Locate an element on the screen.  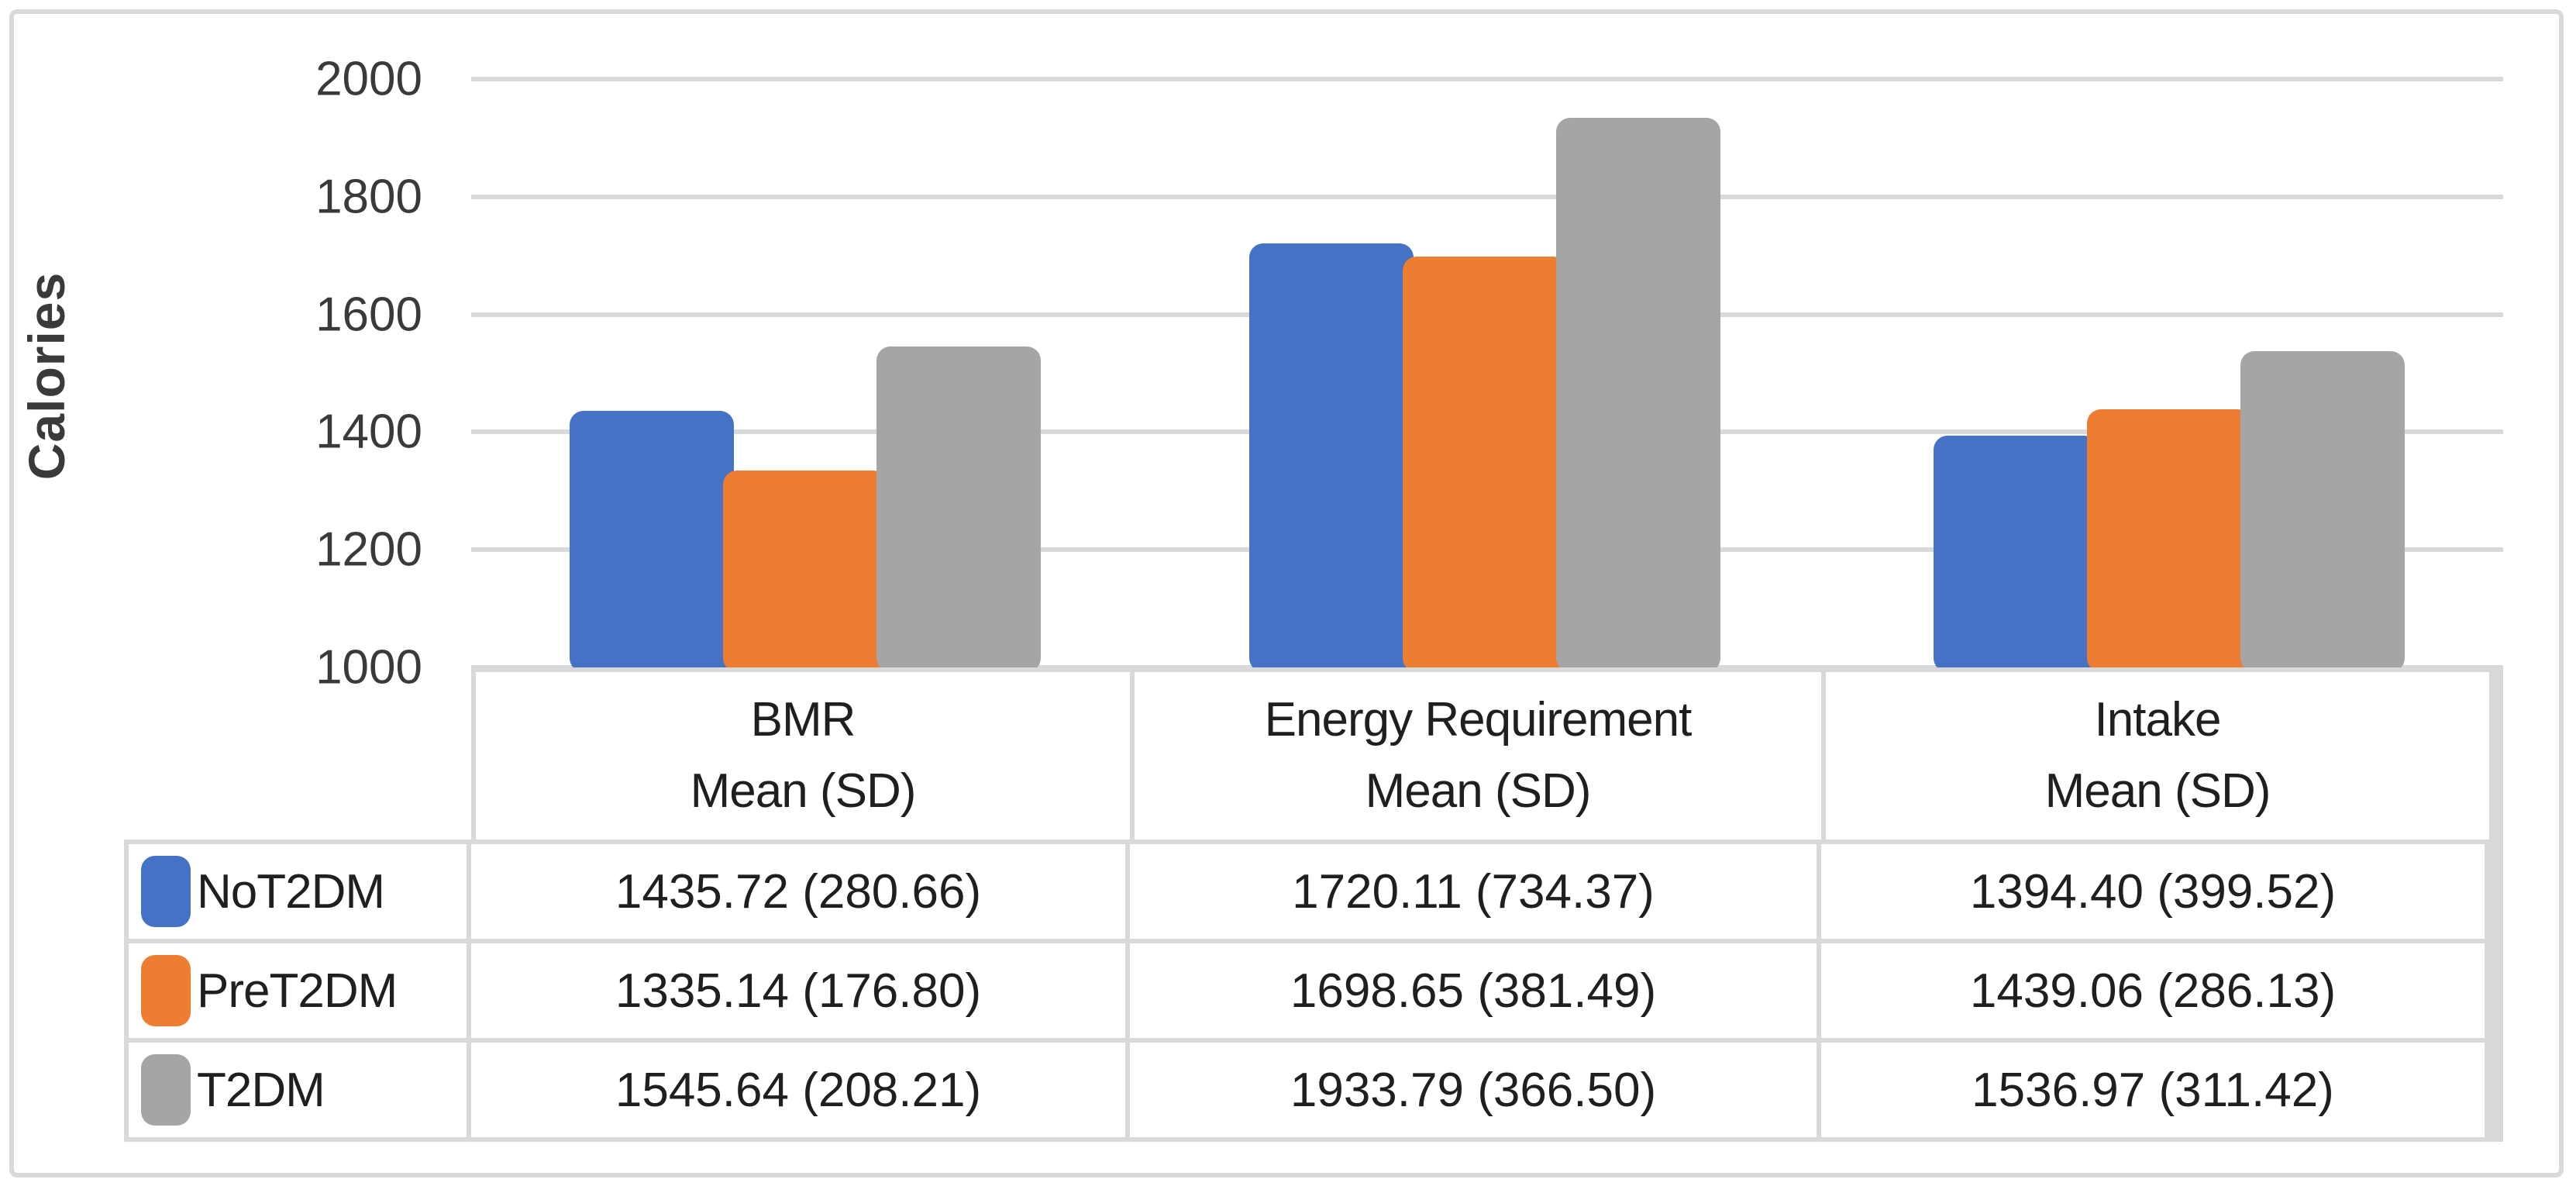
table-value-cell: 1698.65 (381.49) is located at coordinates (1473, 991).